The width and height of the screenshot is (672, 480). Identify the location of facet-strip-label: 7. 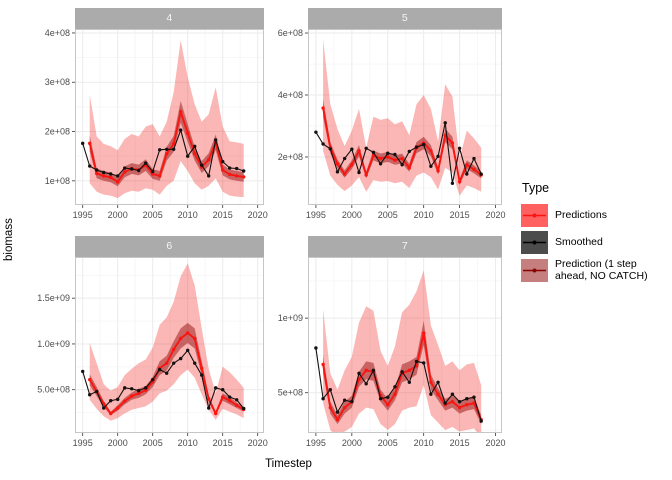
(405, 246).